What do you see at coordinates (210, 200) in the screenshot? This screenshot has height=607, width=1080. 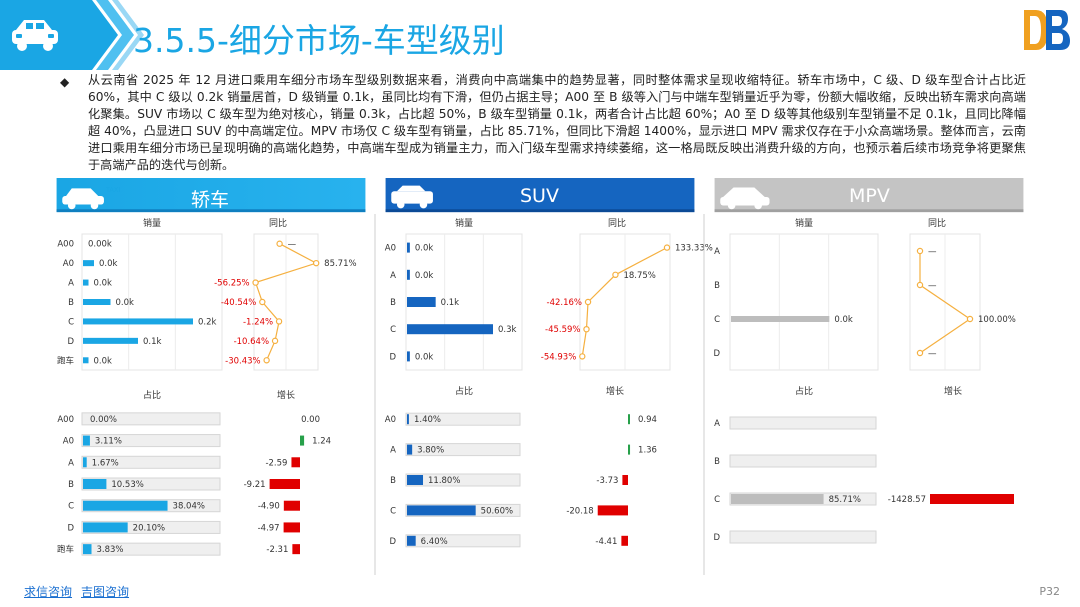 I see `sedan-header-label: 轿车` at bounding box center [210, 200].